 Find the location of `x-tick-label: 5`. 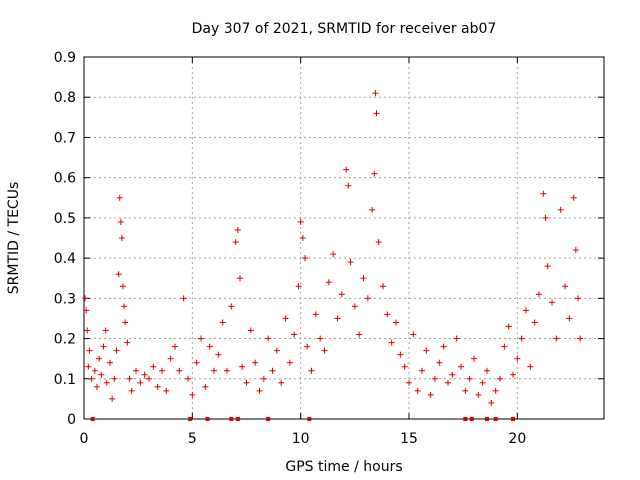

x-tick-label: 5 is located at coordinates (192, 439).